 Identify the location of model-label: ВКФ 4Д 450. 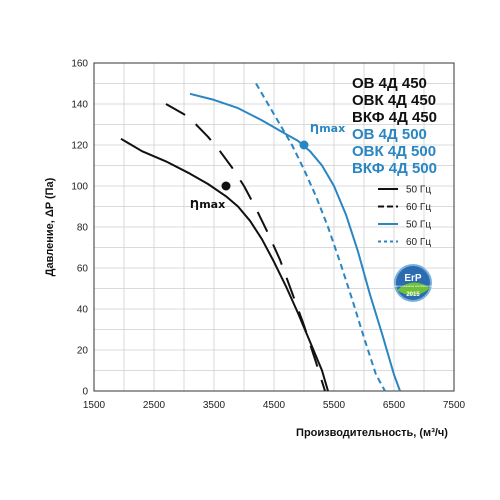
(394, 117).